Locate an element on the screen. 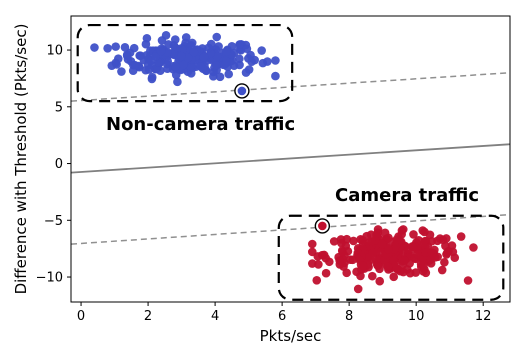  y-axis-ticks: −10 −5 0 5 10 is located at coordinates (53, 165).